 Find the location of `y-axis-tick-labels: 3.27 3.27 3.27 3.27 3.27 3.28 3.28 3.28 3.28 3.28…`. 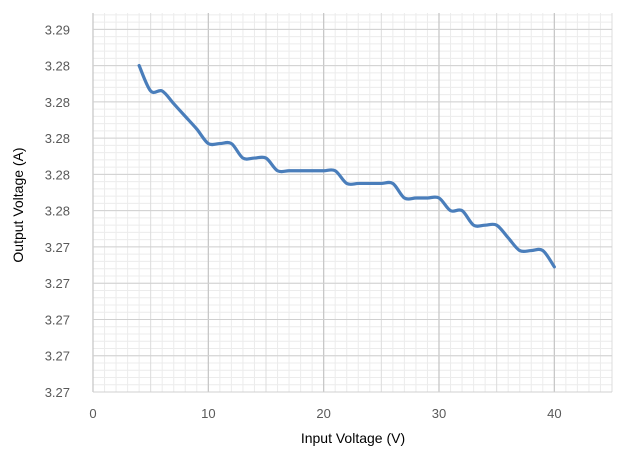

y-axis-tick-labels: 3.27 3.27 3.27 3.27 3.27 3.28 3.28 3.28 3.28 3.28… is located at coordinates (57, 211).